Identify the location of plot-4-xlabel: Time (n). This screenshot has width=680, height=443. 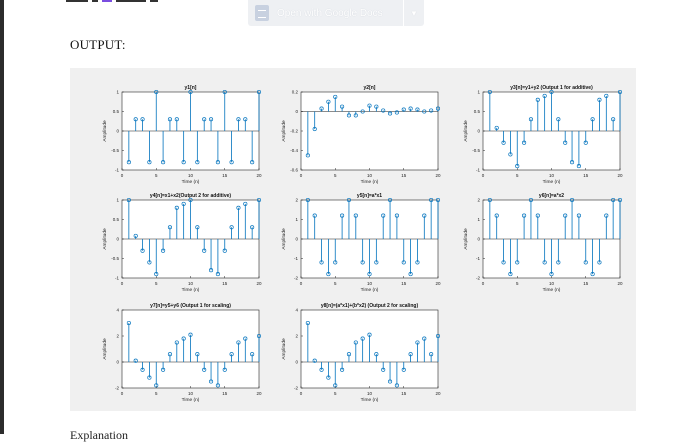
(191, 290).